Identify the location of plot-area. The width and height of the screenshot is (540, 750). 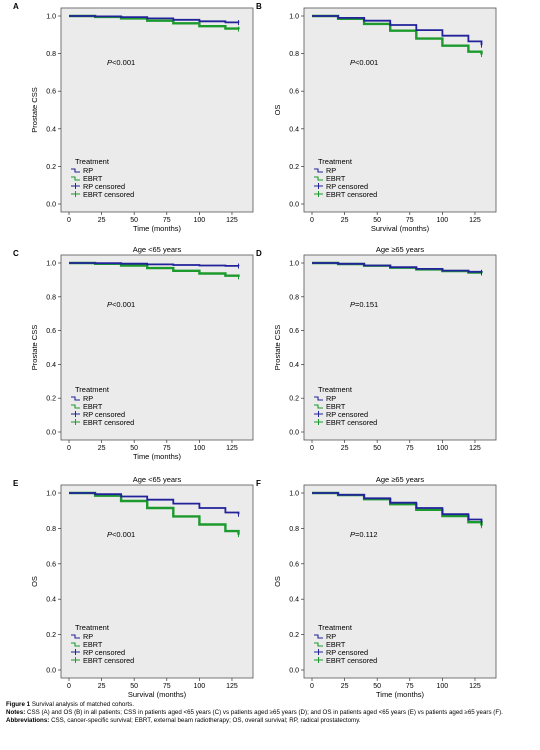
(157, 581).